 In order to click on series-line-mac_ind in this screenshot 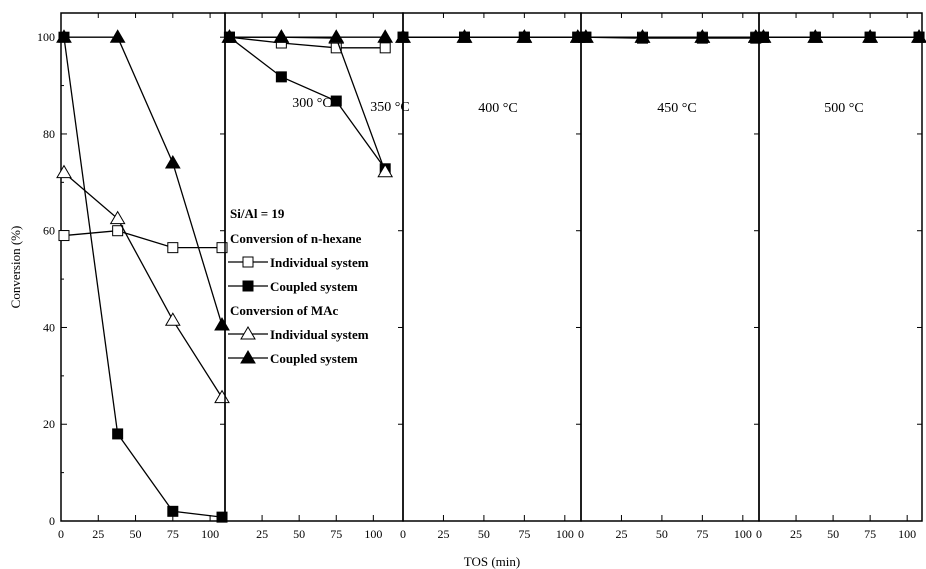, I will do `click(143, 285)`.